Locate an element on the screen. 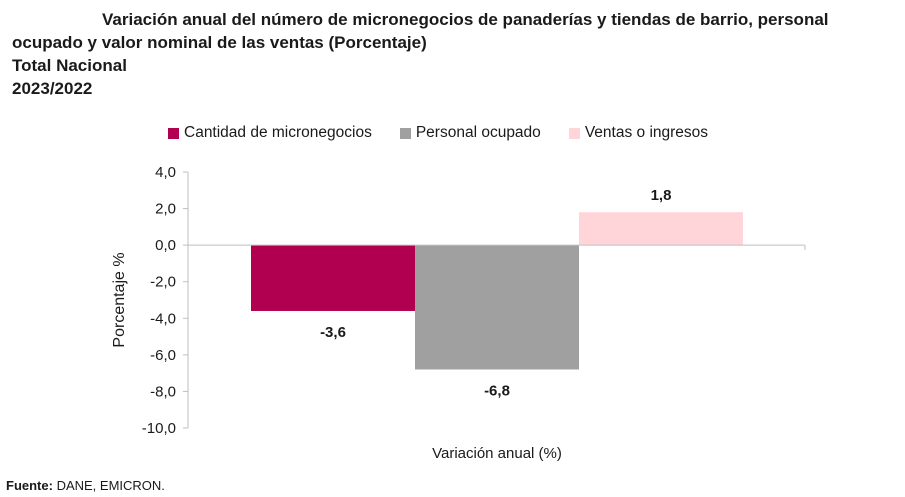 The width and height of the screenshot is (905, 497). bar-ventas-ingresos is located at coordinates (661, 229).